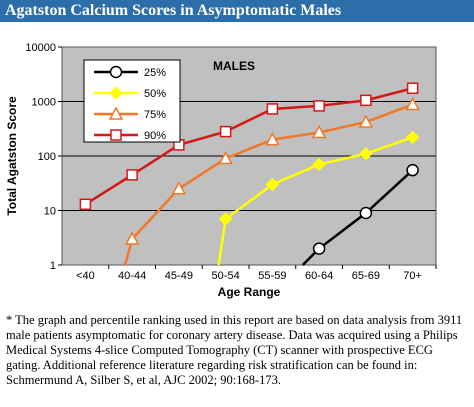  What do you see at coordinates (226, 276) in the screenshot?
I see `x-tick-label: 50-54` at bounding box center [226, 276].